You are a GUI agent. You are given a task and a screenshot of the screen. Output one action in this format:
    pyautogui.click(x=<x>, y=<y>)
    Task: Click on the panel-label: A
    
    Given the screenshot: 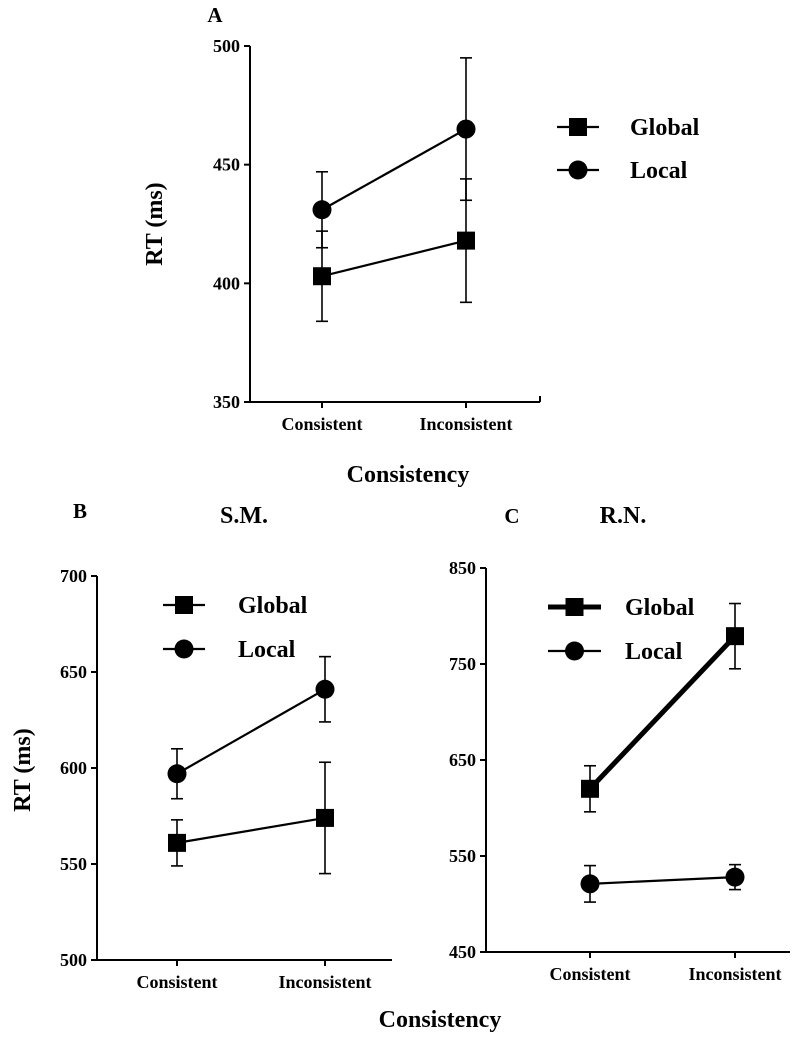 What is the action you would take?
    pyautogui.click(x=215, y=15)
    